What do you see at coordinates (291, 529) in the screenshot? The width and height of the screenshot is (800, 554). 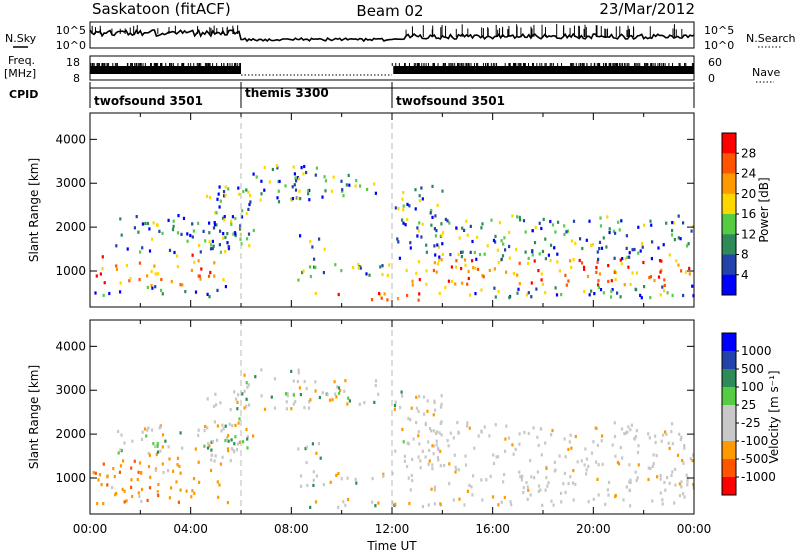 I see `x-tick-label: 08:00` at bounding box center [291, 529].